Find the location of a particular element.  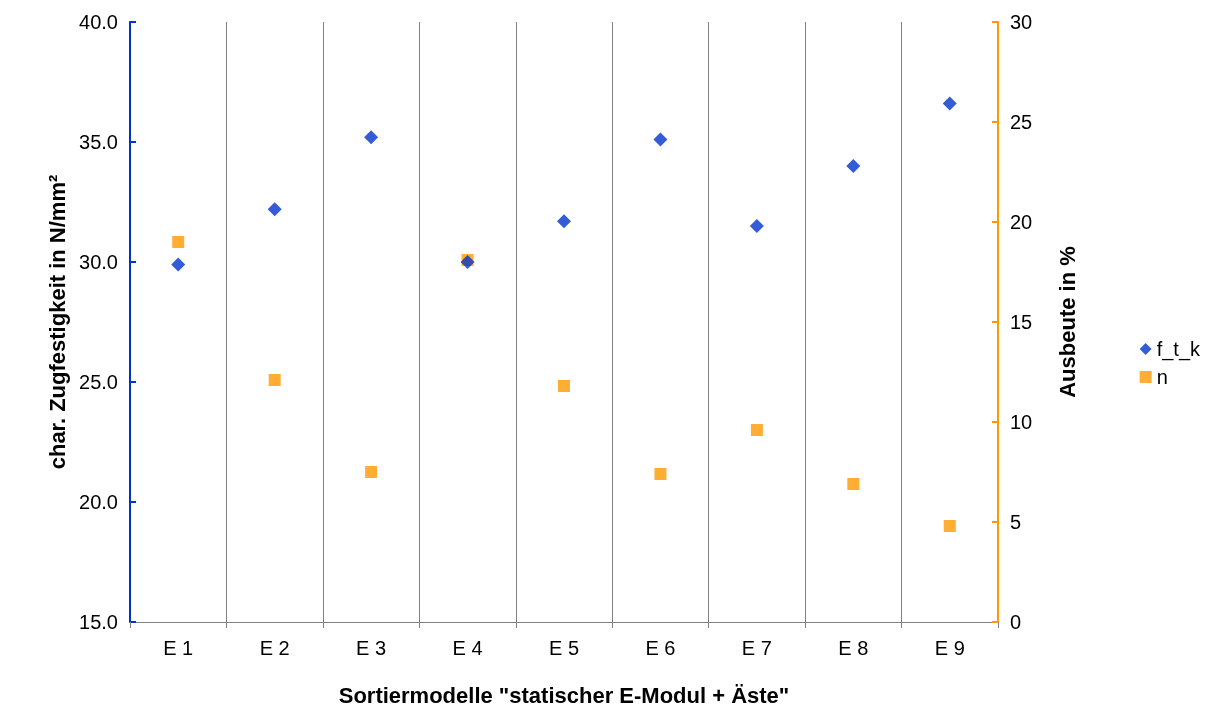

x-tick-label: E 4 is located at coordinates (467, 648).